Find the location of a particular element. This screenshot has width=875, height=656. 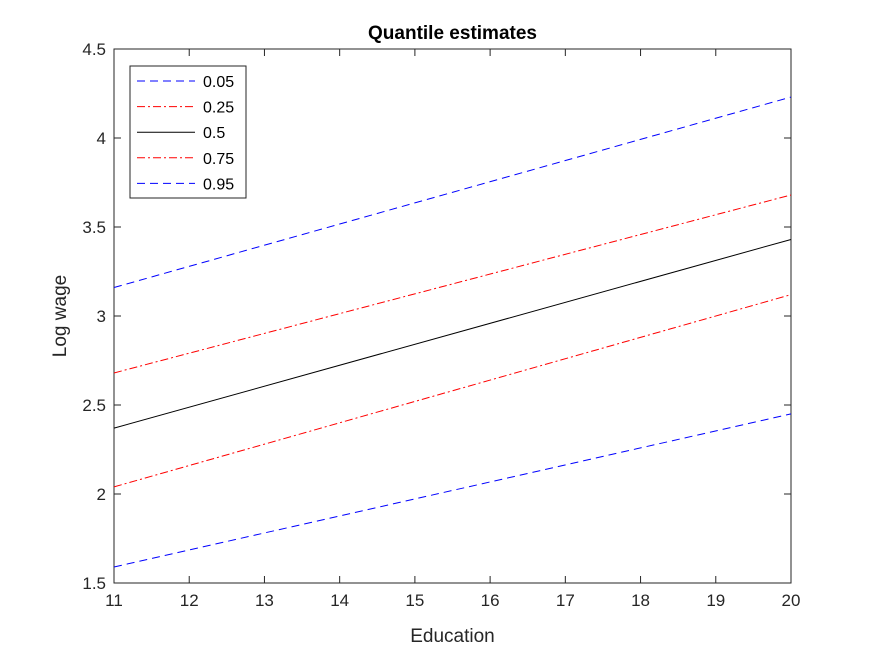

y-tick-label: 3 is located at coordinates (101, 316).